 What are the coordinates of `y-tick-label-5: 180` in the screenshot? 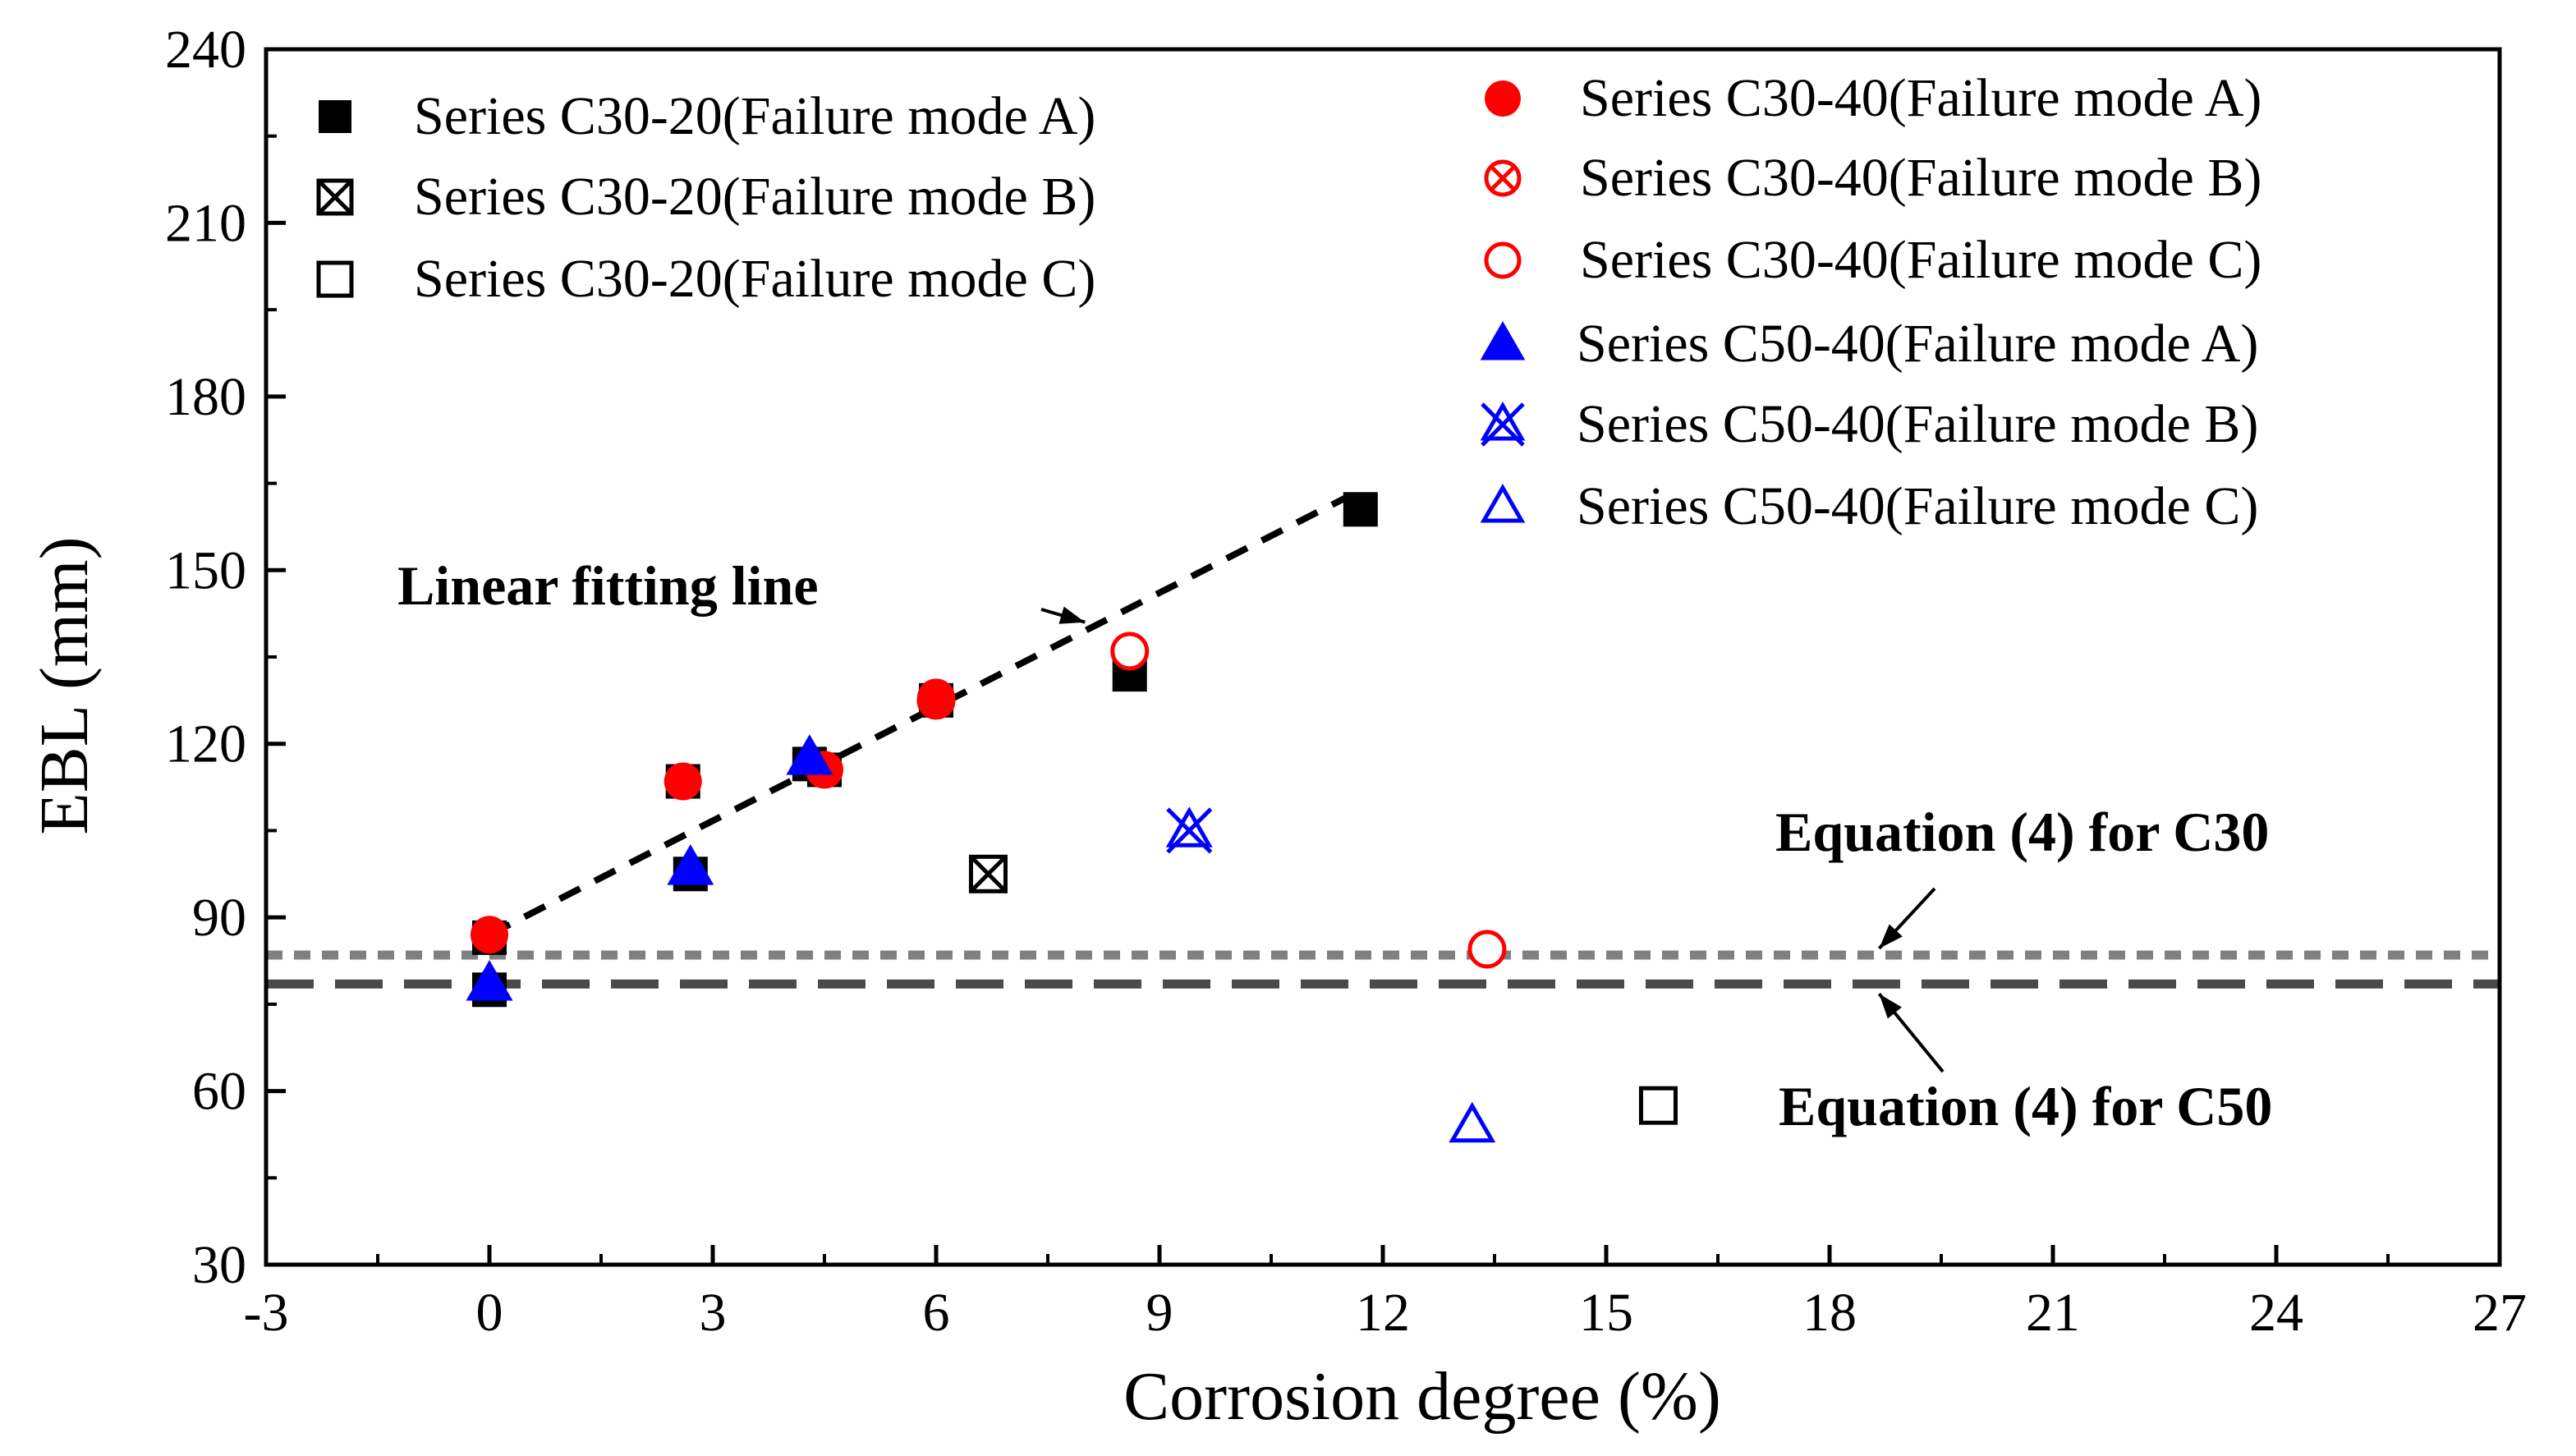 It's located at (205, 397).